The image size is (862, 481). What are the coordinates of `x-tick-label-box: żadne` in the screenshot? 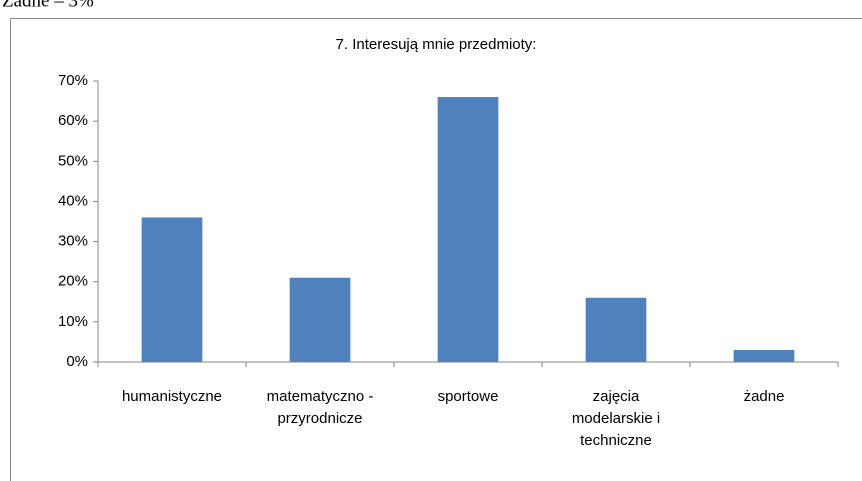 It's located at (764, 396).